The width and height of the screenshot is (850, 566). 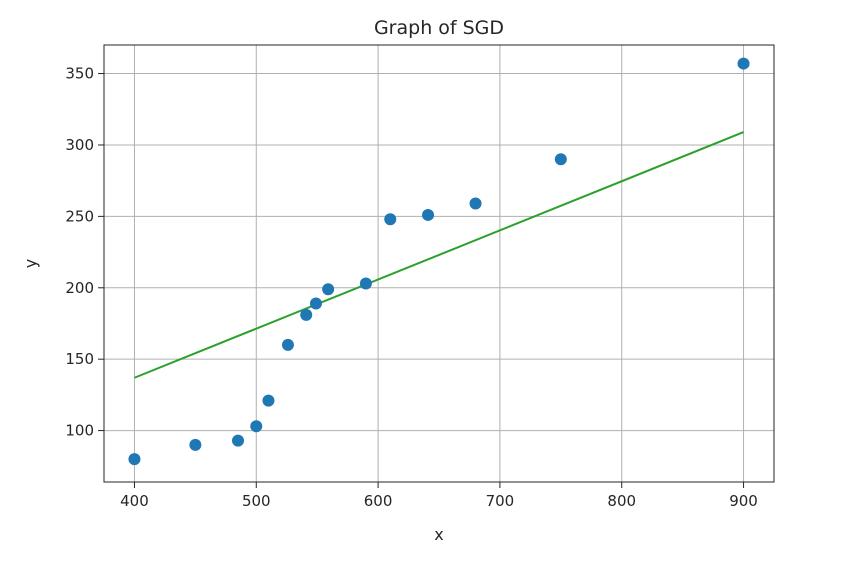 What do you see at coordinates (743, 501) in the screenshot?
I see `x-tick-label-900: 900` at bounding box center [743, 501].